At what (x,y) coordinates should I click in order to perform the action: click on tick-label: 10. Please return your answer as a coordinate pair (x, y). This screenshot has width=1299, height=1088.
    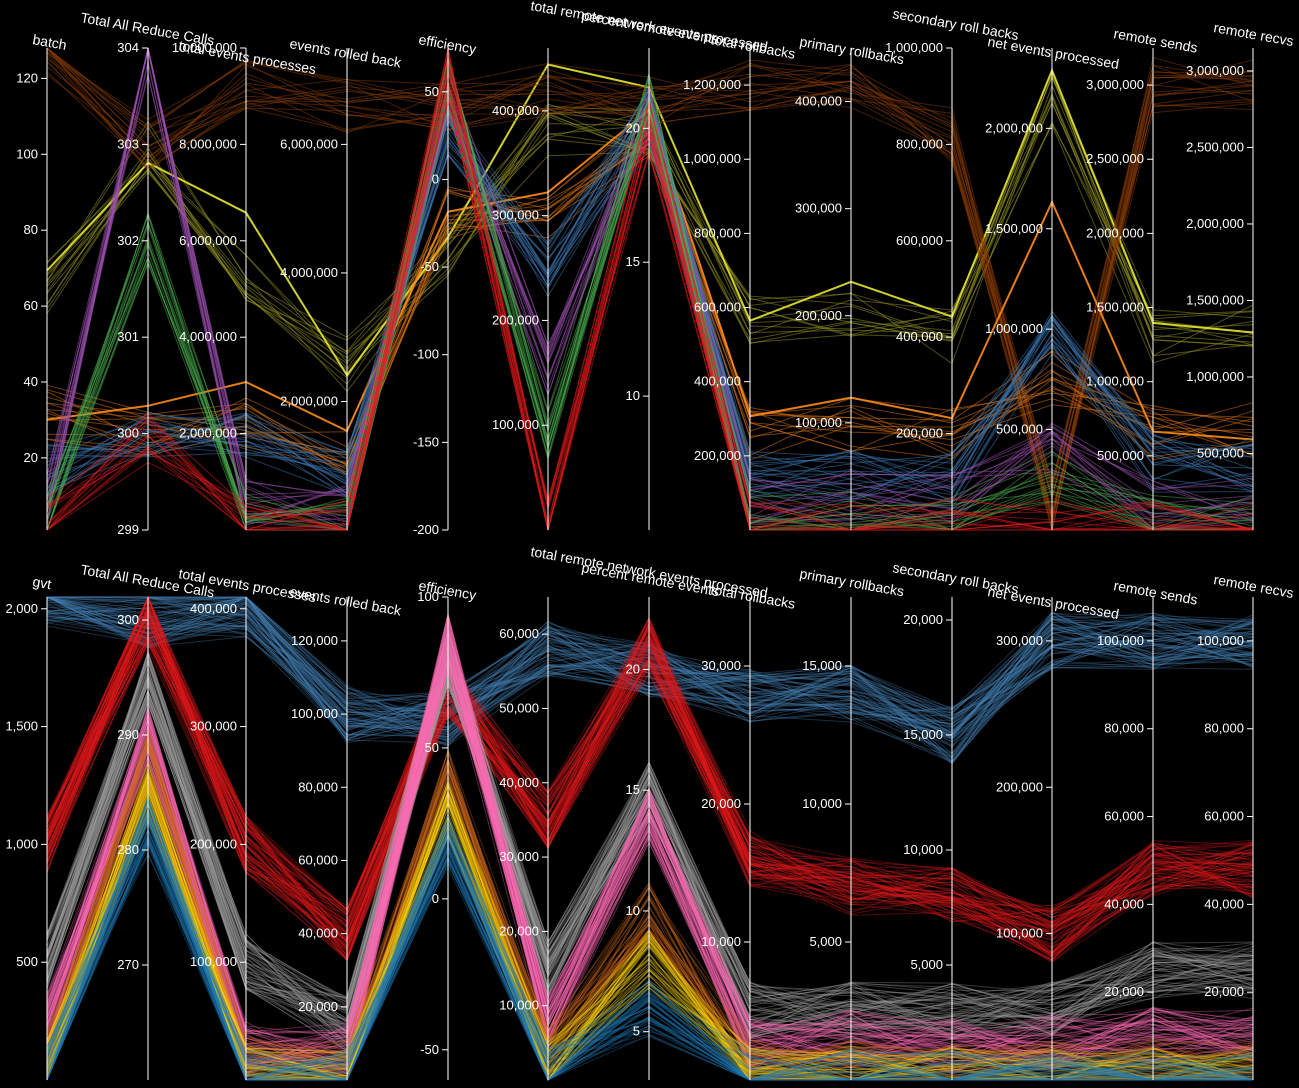
    Looking at the image, I should click on (633, 910).